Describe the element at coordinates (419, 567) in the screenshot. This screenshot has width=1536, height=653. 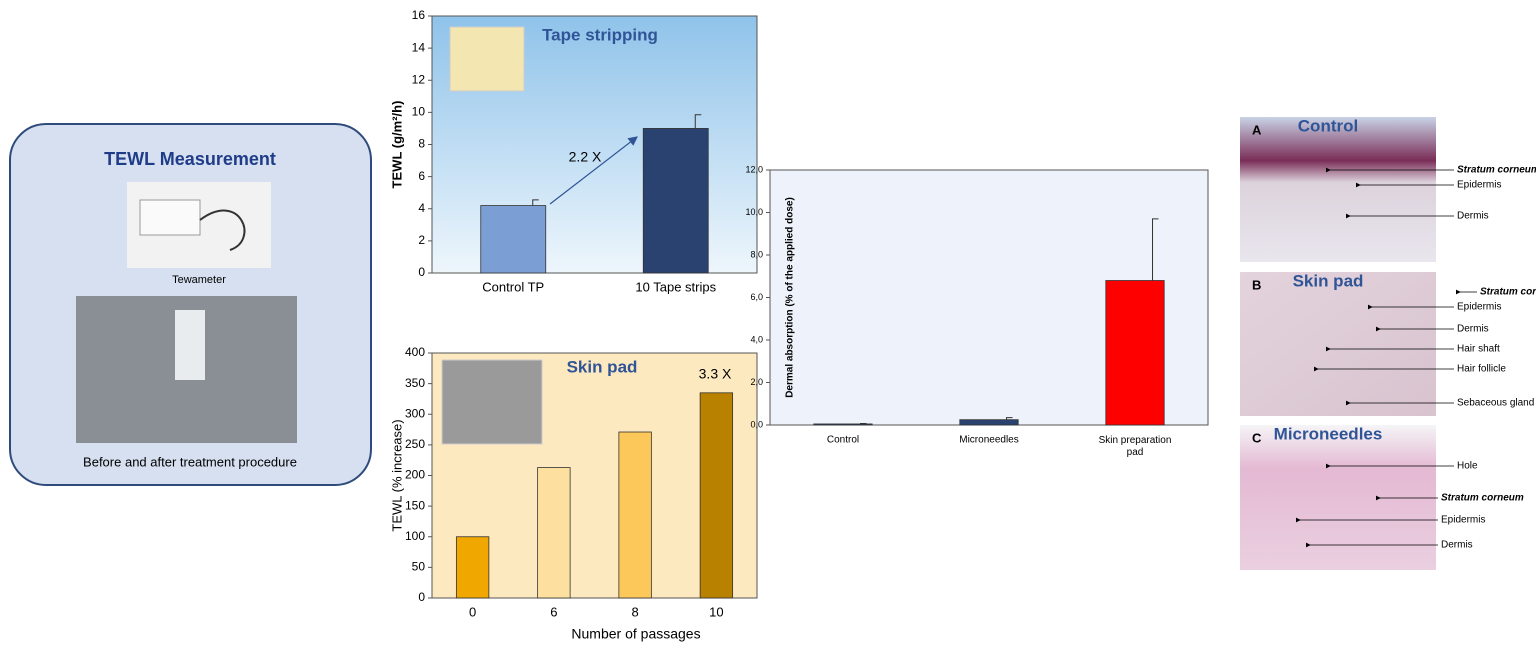
I see `y-tick-label: 50` at that location.